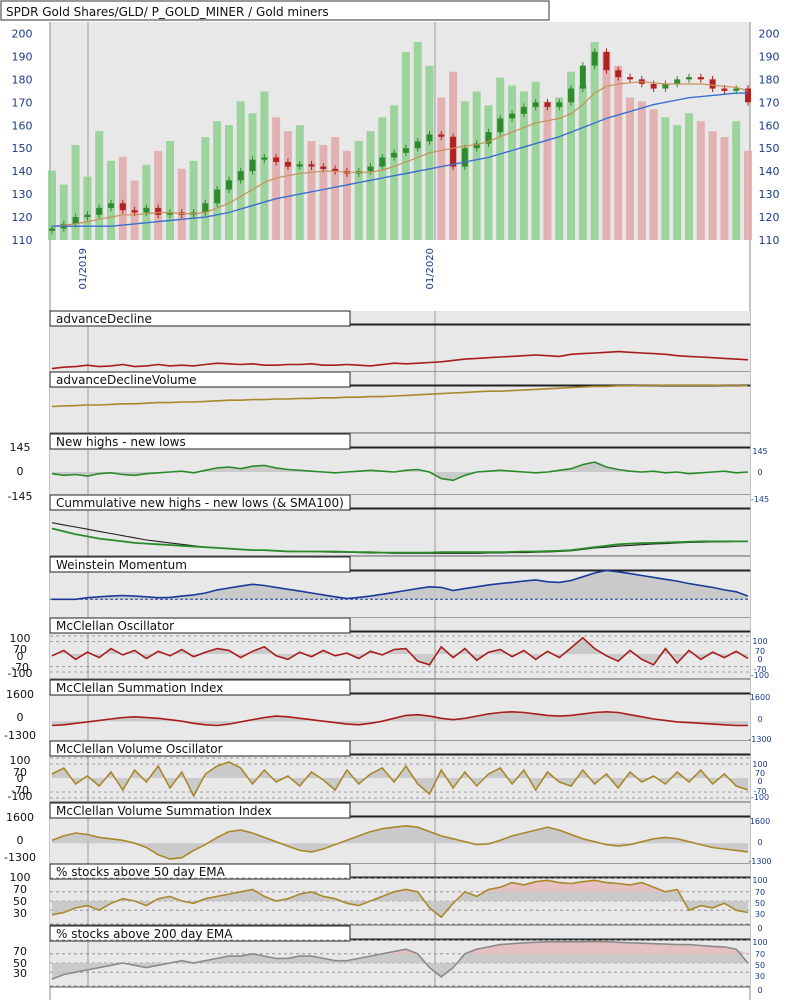  What do you see at coordinates (769, 217) in the screenshot?
I see `main-ytick-right-1: 120` at bounding box center [769, 217].